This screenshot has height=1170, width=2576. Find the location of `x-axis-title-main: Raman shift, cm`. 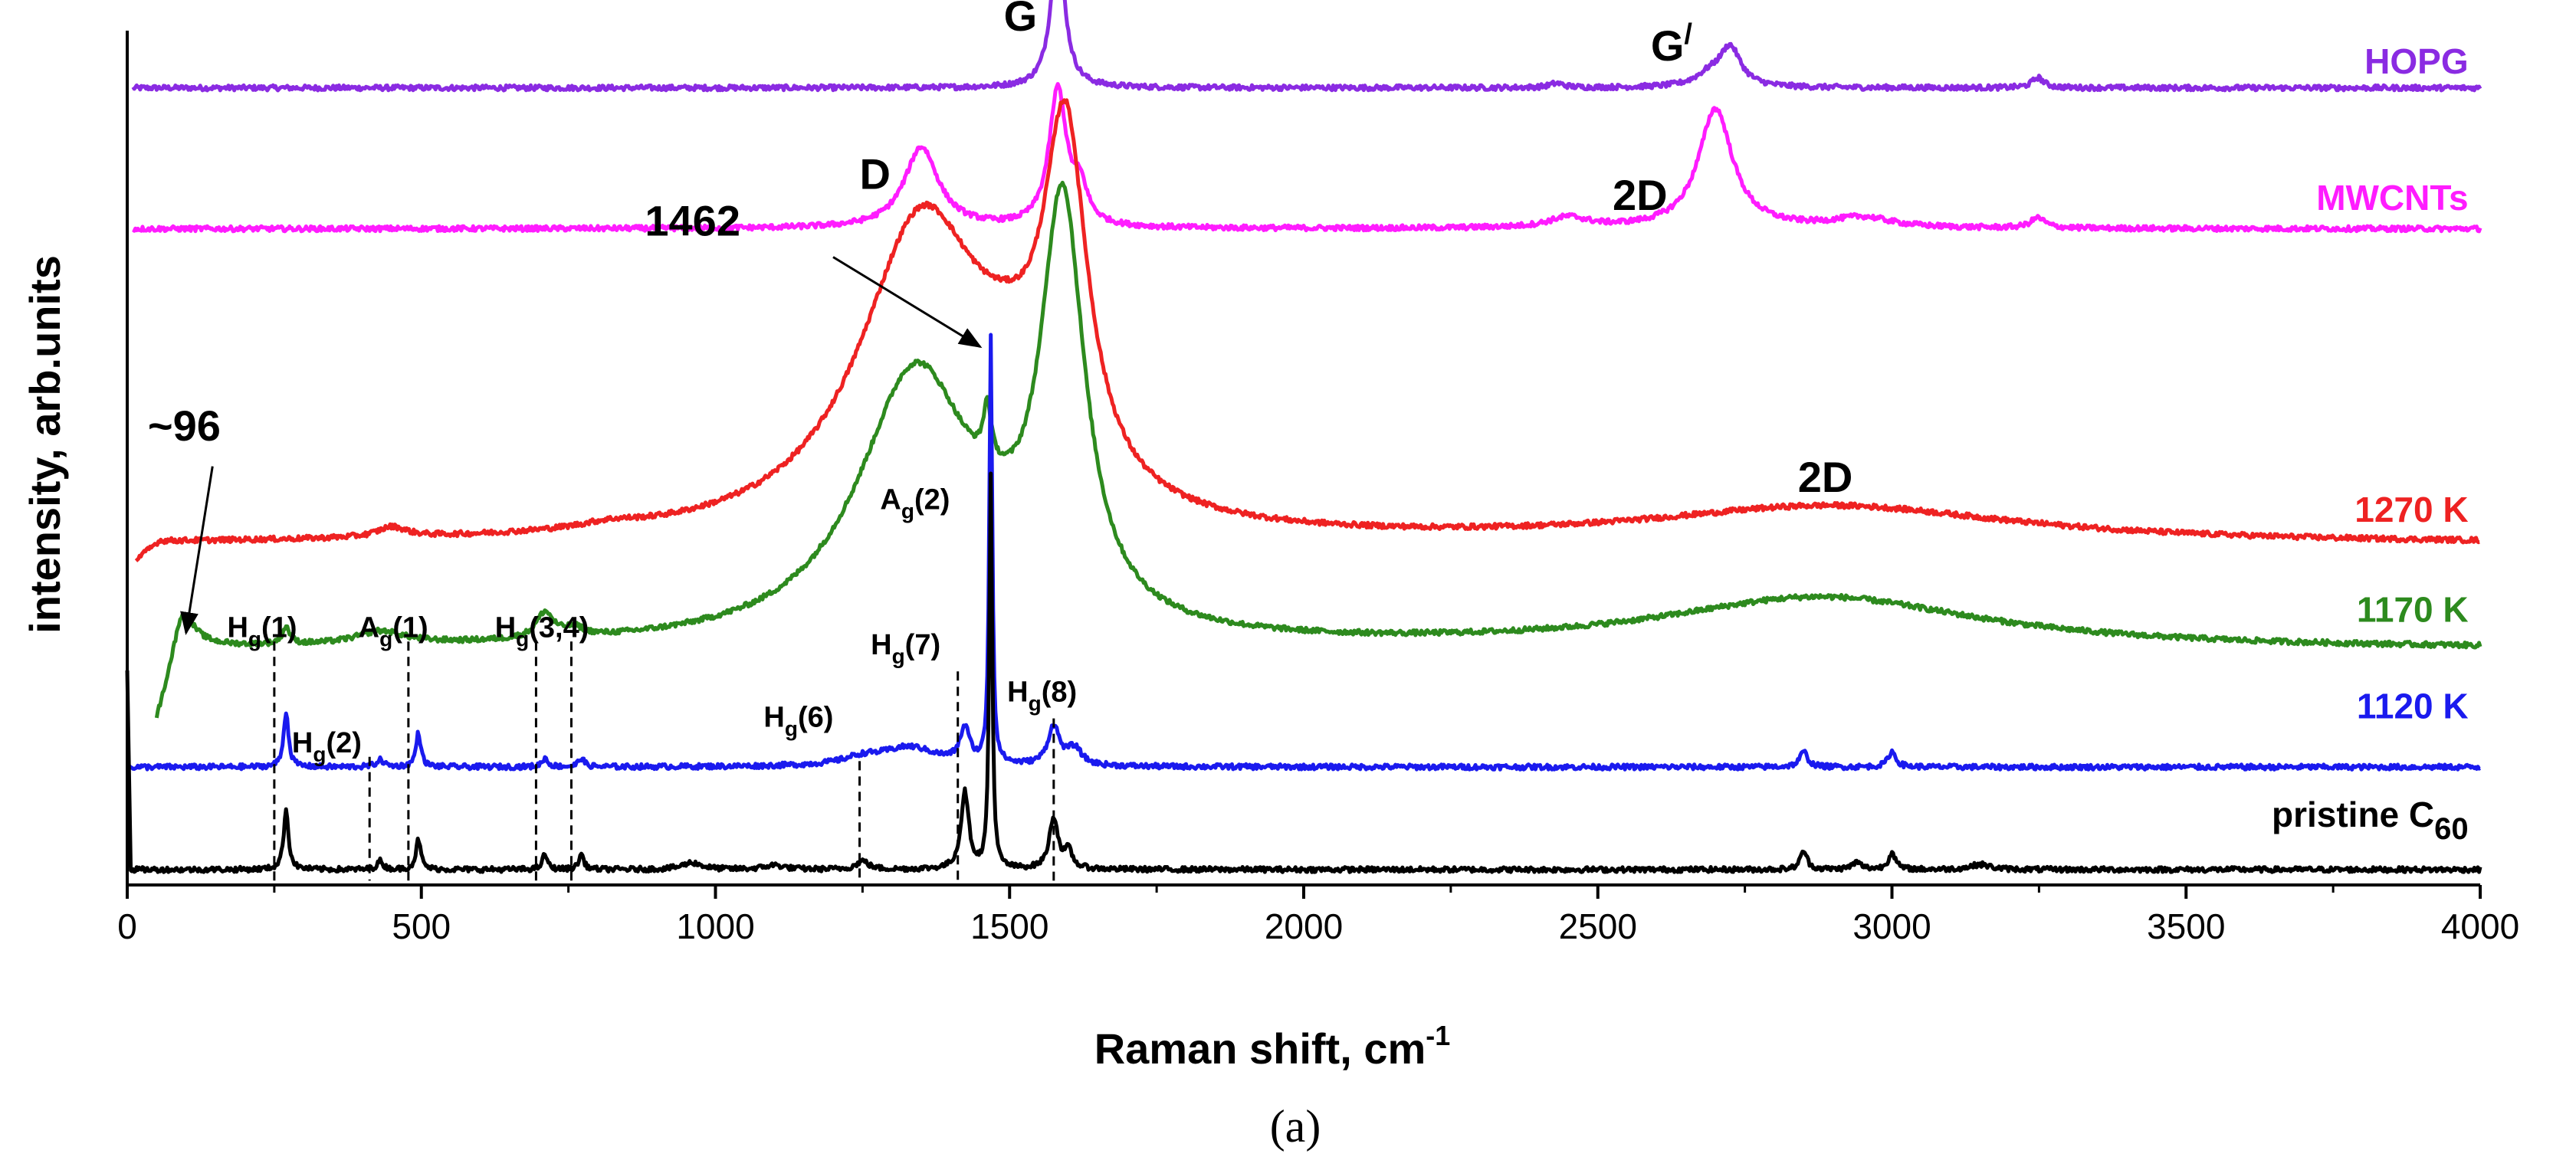

x-axis-title-main: Raman shift, cm is located at coordinates (1260, 1048).